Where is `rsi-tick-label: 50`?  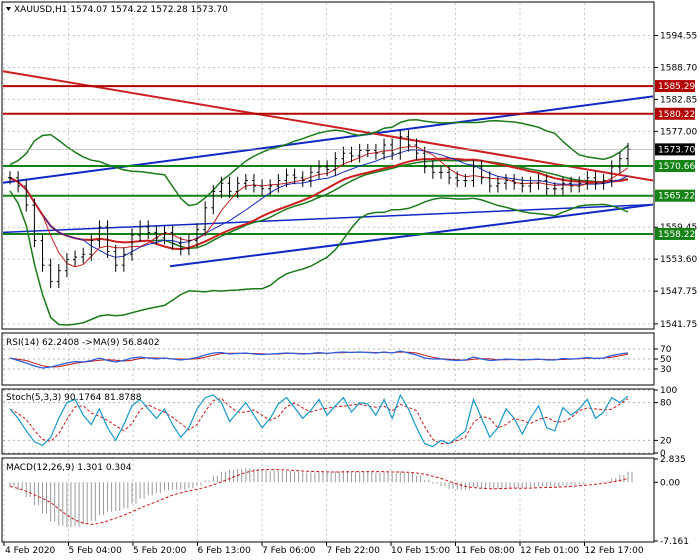 rsi-tick-label: 50 is located at coordinates (666, 360).